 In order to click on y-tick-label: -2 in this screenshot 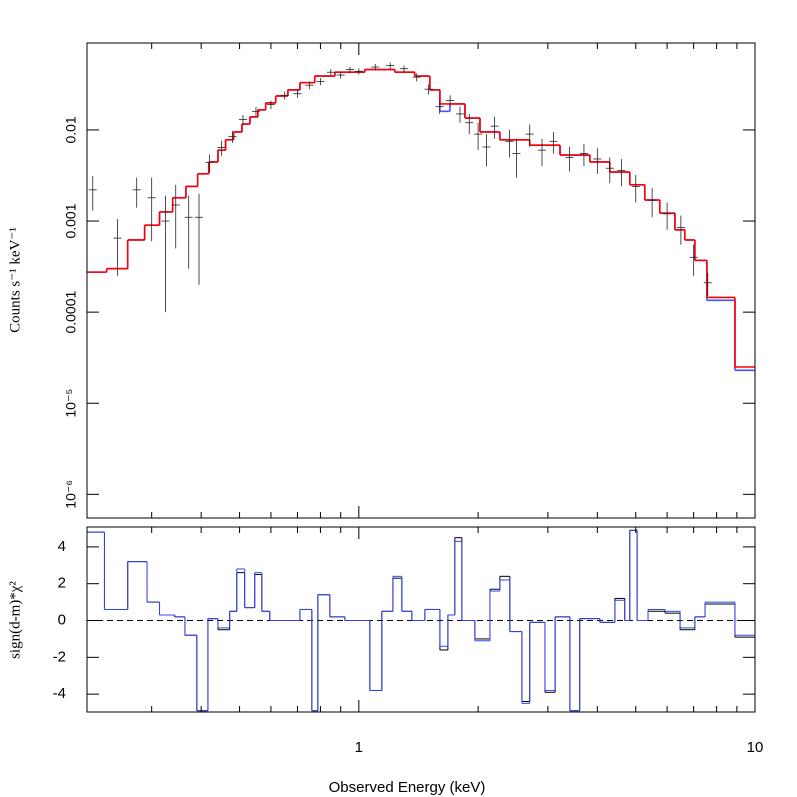, I will do `click(59, 656)`.